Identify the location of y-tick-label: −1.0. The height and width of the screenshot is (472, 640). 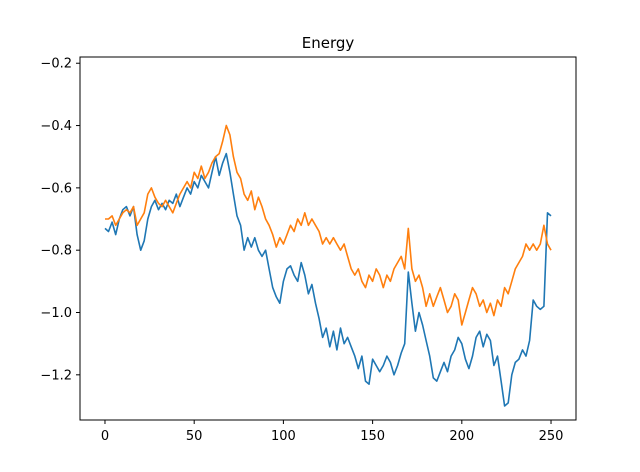
(56, 313).